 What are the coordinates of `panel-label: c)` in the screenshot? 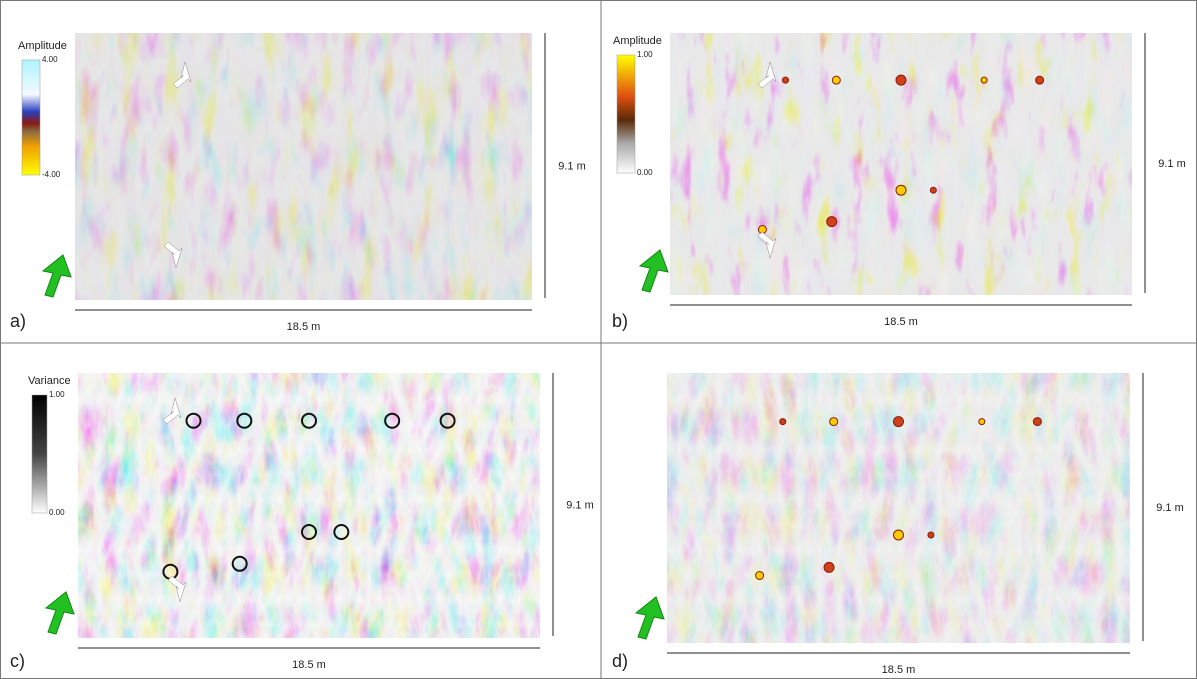 It's located at (17, 661).